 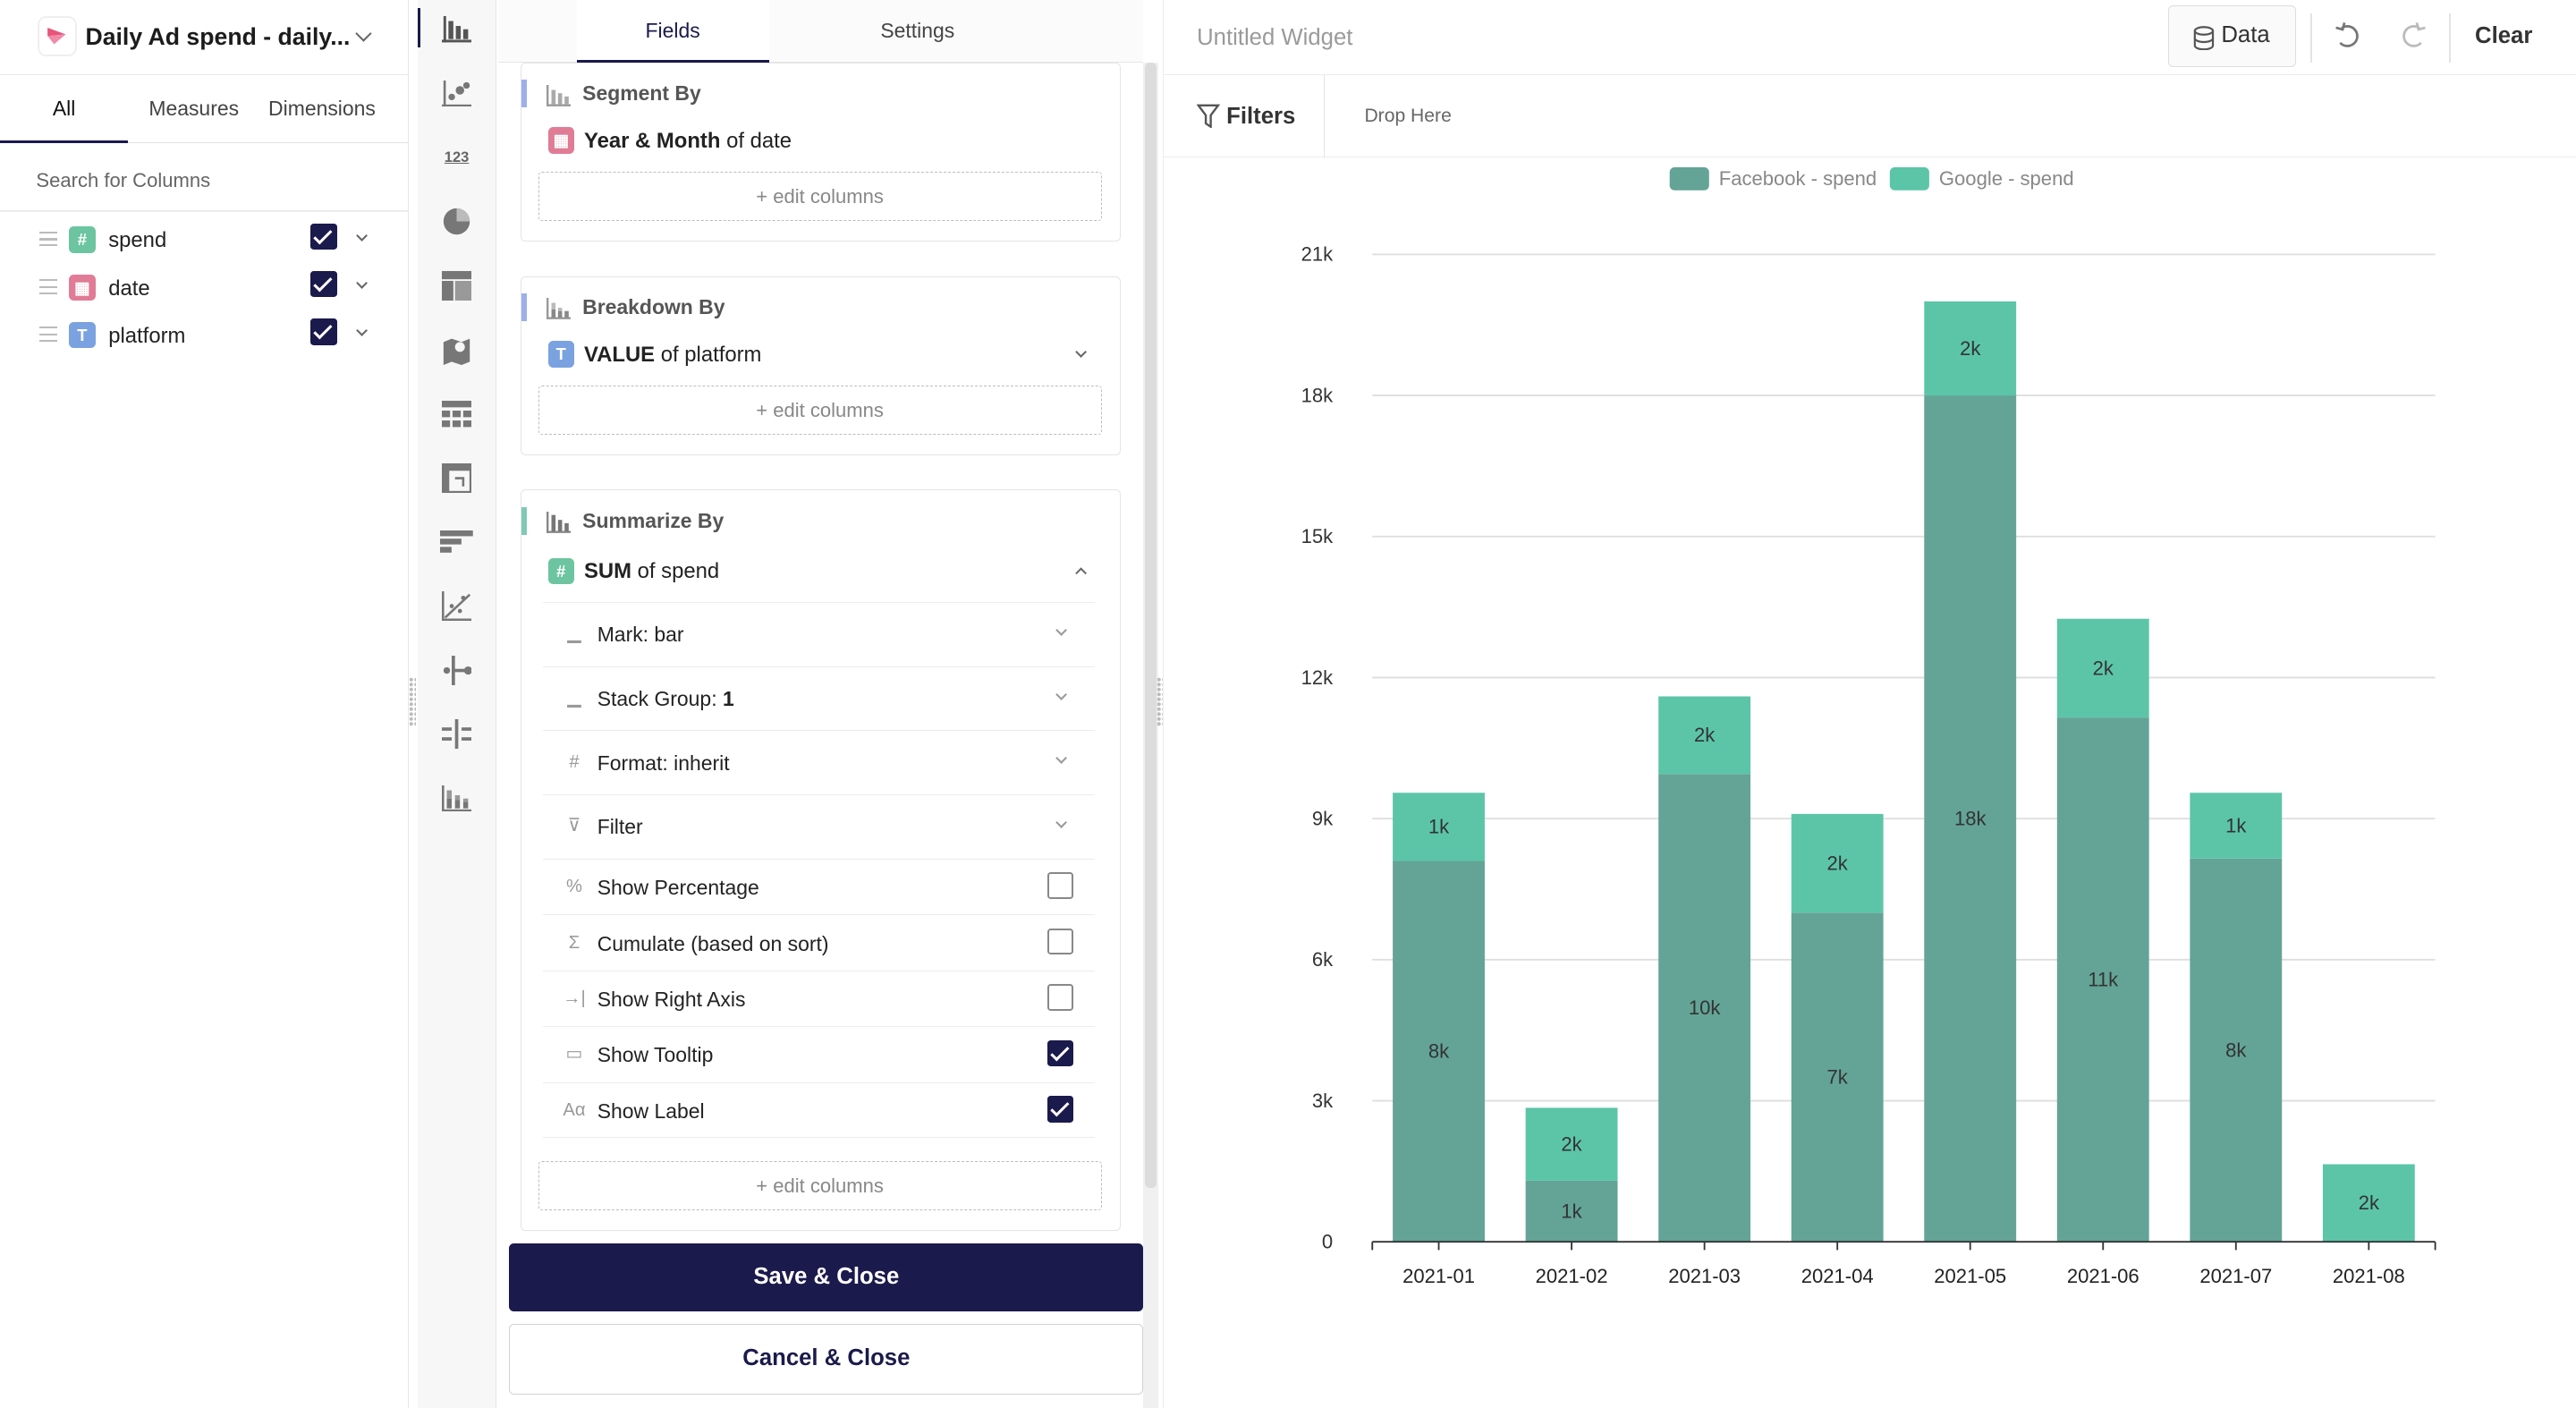 I want to click on stacked-icon, so click(x=456, y=798).